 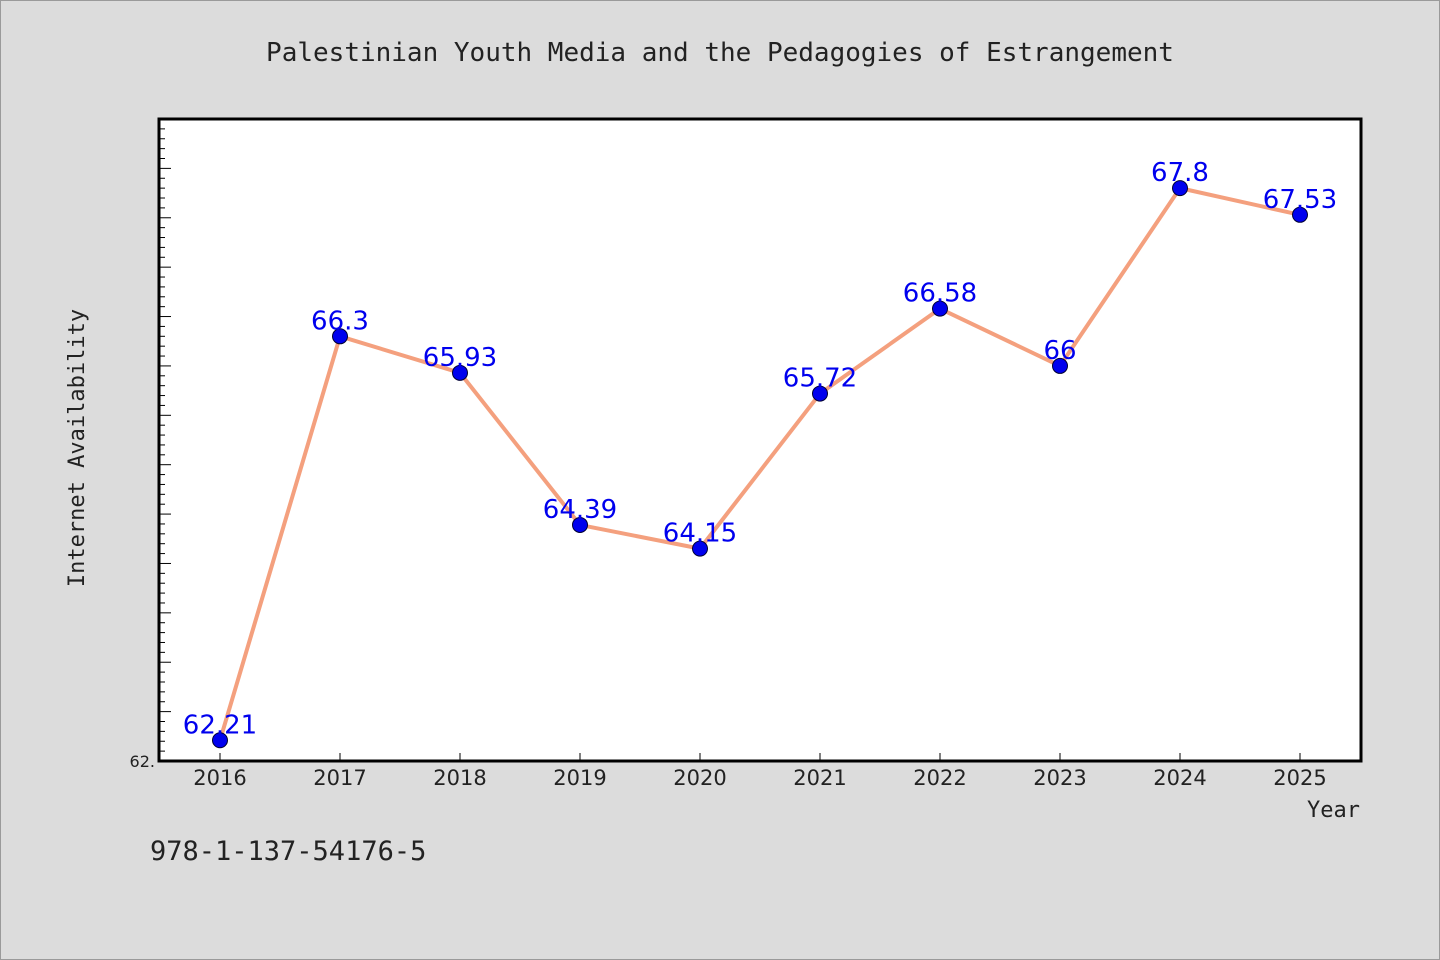 What do you see at coordinates (220, 725) in the screenshot?
I see `data-label: 62.21` at bounding box center [220, 725].